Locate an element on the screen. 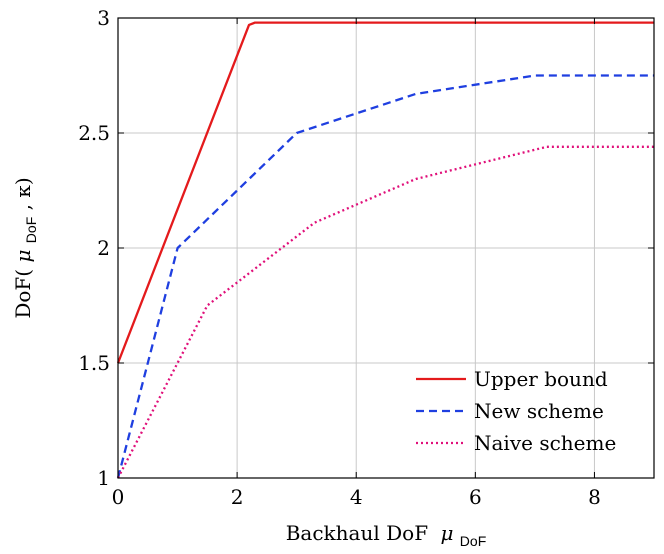  x-axis-label-subscript: DoF is located at coordinates (473, 541).